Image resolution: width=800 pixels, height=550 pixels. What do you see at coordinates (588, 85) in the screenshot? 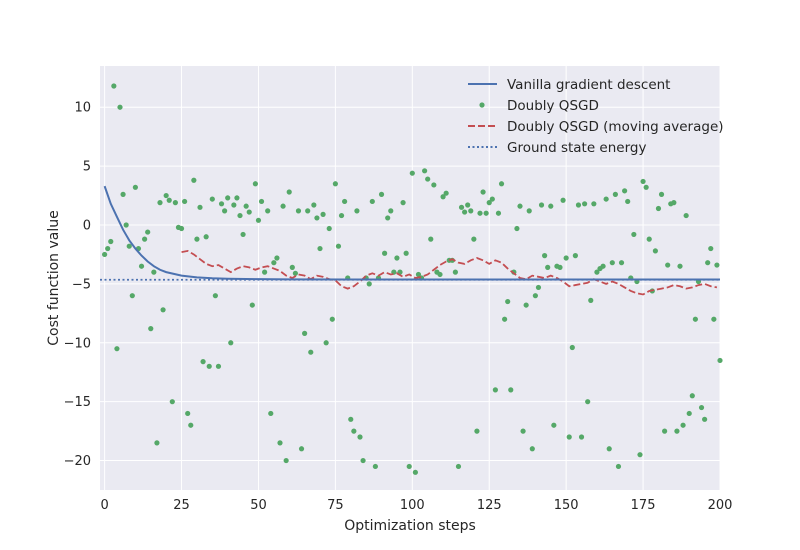
I see `legend-label-vanilla: Vanilla gradient descent` at bounding box center [588, 85].